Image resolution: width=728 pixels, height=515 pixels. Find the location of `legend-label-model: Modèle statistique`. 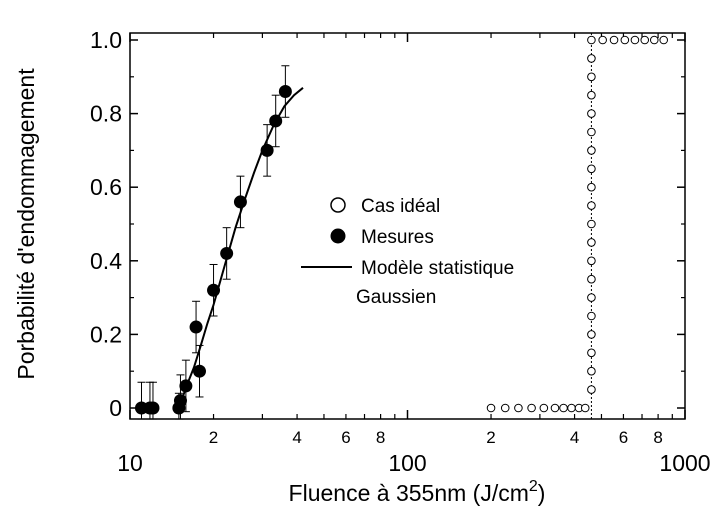

legend-label-model: Modèle statistique is located at coordinates (437, 268).